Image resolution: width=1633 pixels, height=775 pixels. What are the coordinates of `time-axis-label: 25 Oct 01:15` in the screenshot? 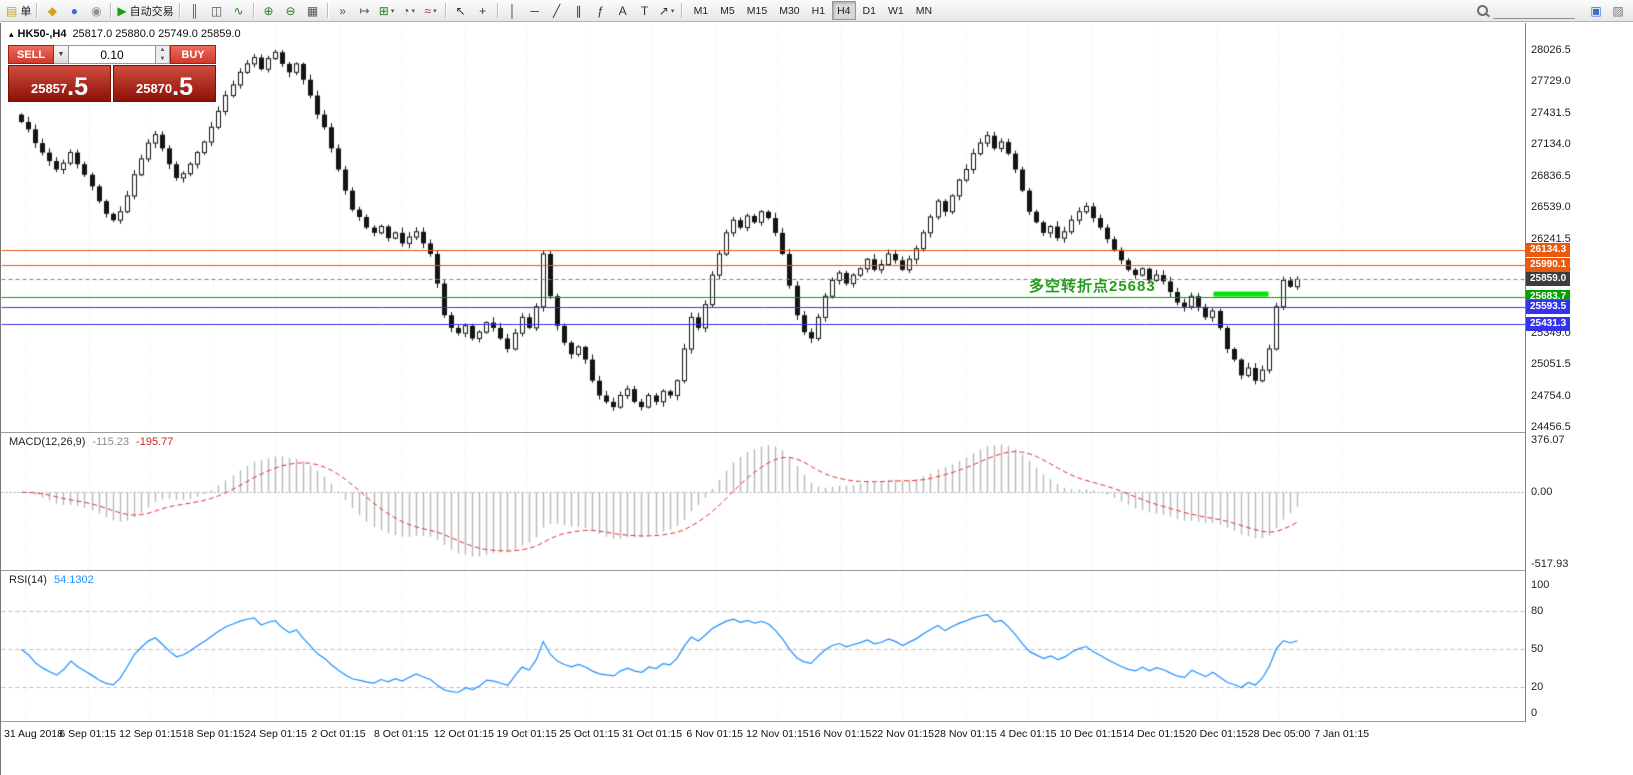 It's located at (589, 734).